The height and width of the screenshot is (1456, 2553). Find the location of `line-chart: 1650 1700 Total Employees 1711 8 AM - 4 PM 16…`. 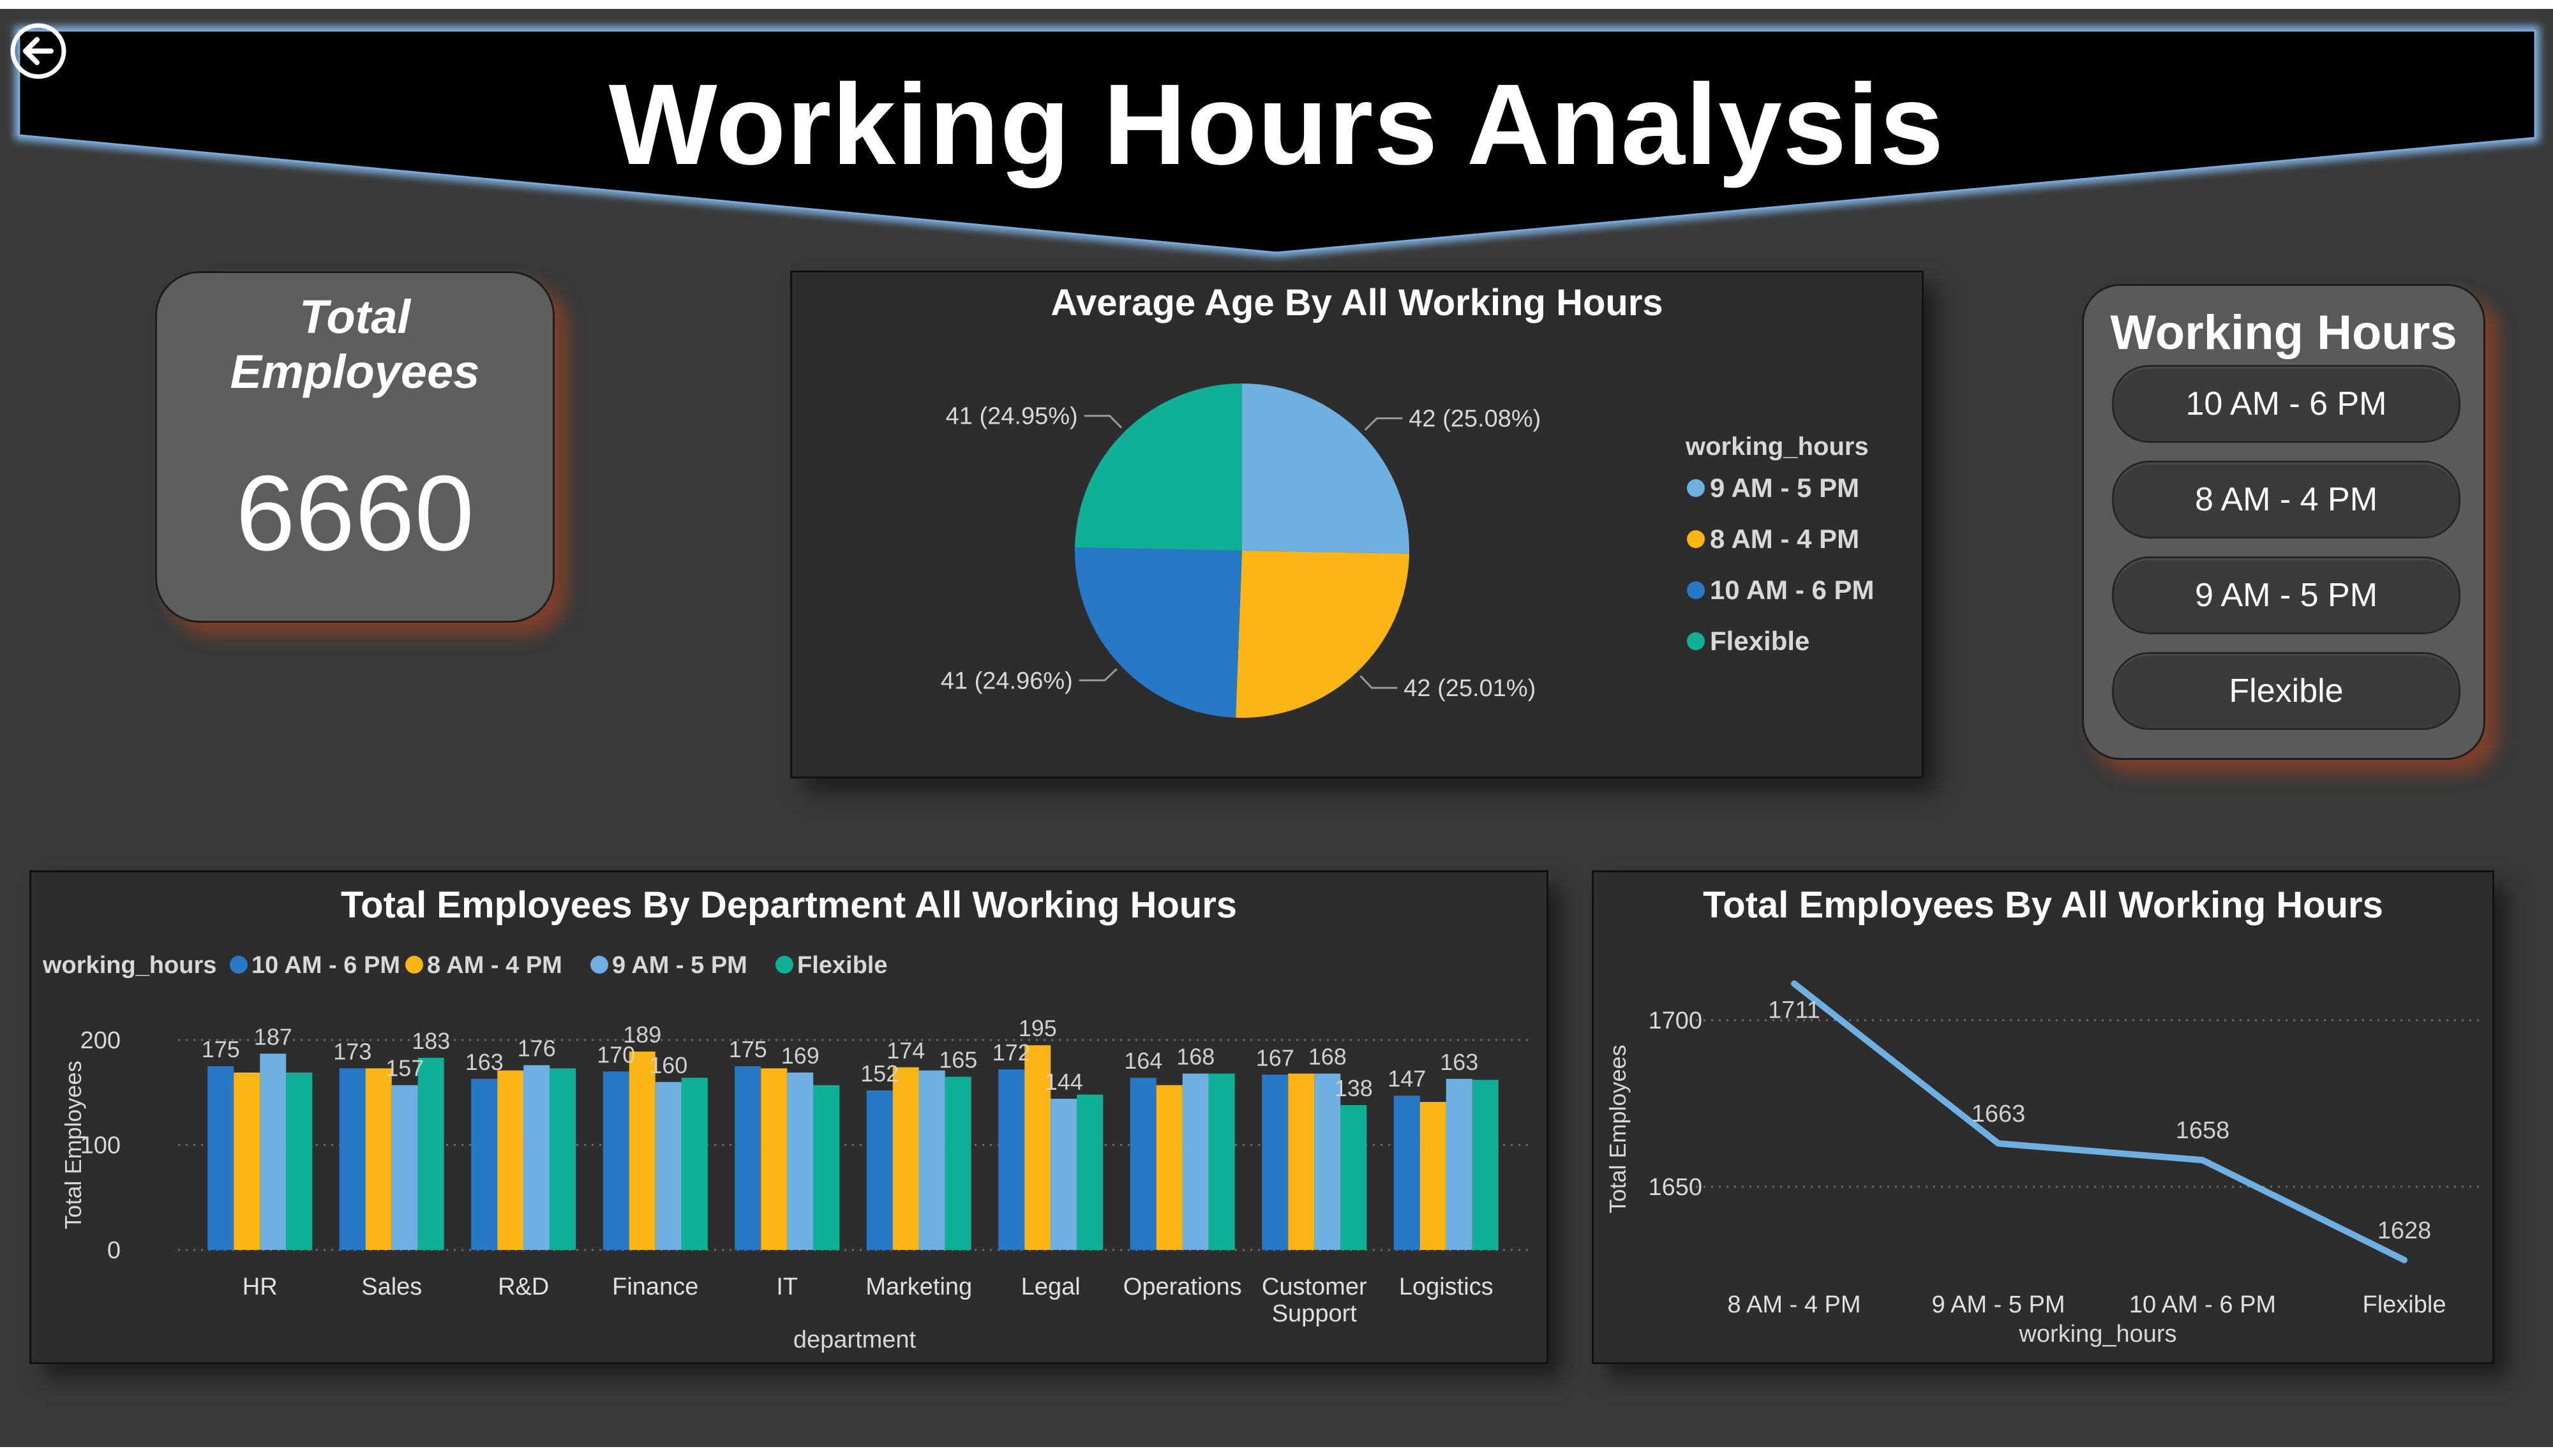

line-chart: 1650 1700 Total Employees 1711 8 AM - 4 PM 16… is located at coordinates (2043, 1164).